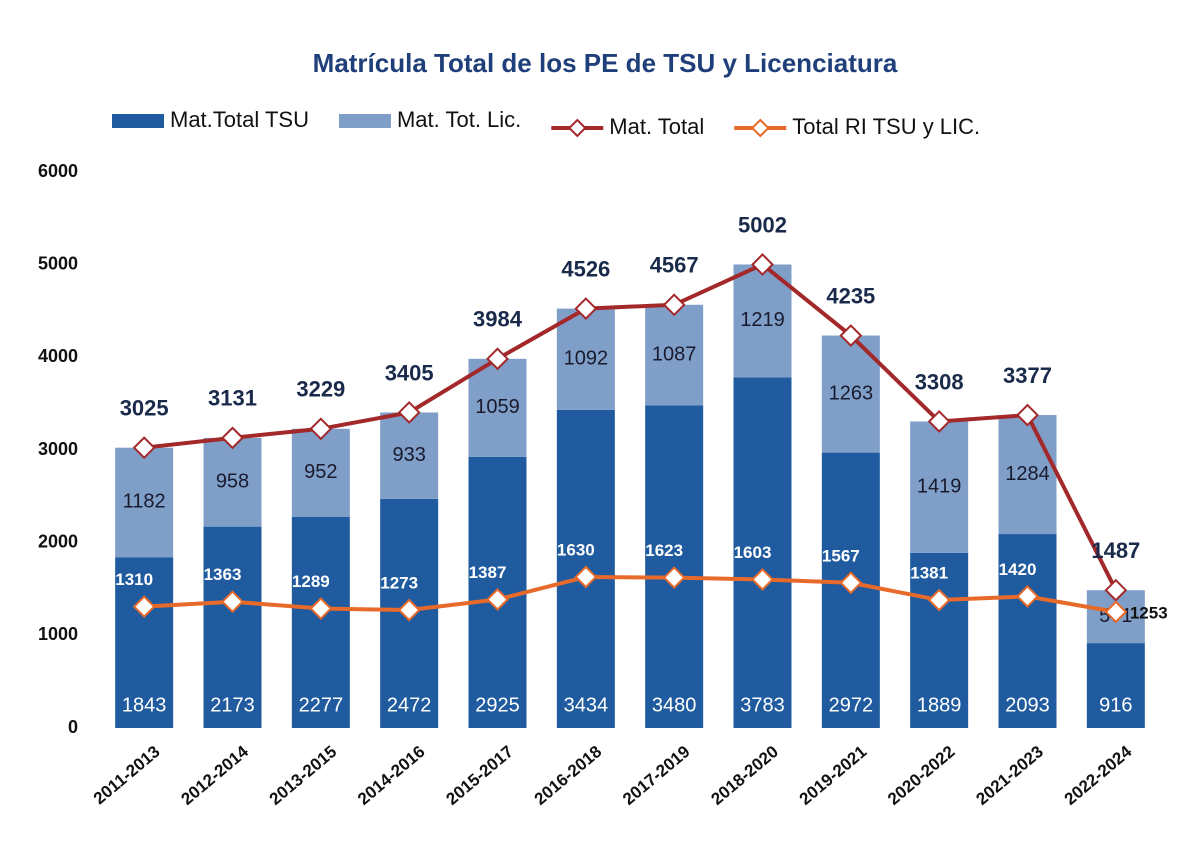 The width and height of the screenshot is (1188, 865). I want to click on line-value-label: 3405, so click(409, 372).